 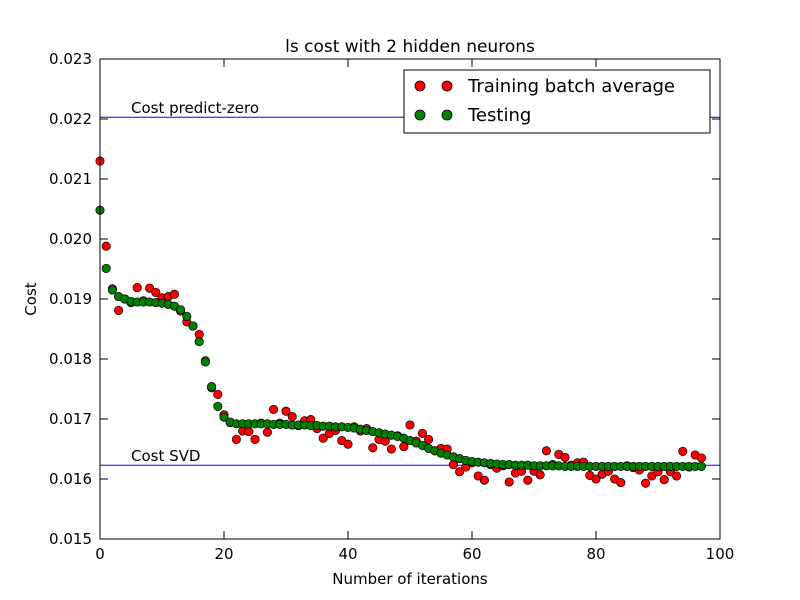 I want to click on legend-label-training: Training batch average, so click(x=571, y=86).